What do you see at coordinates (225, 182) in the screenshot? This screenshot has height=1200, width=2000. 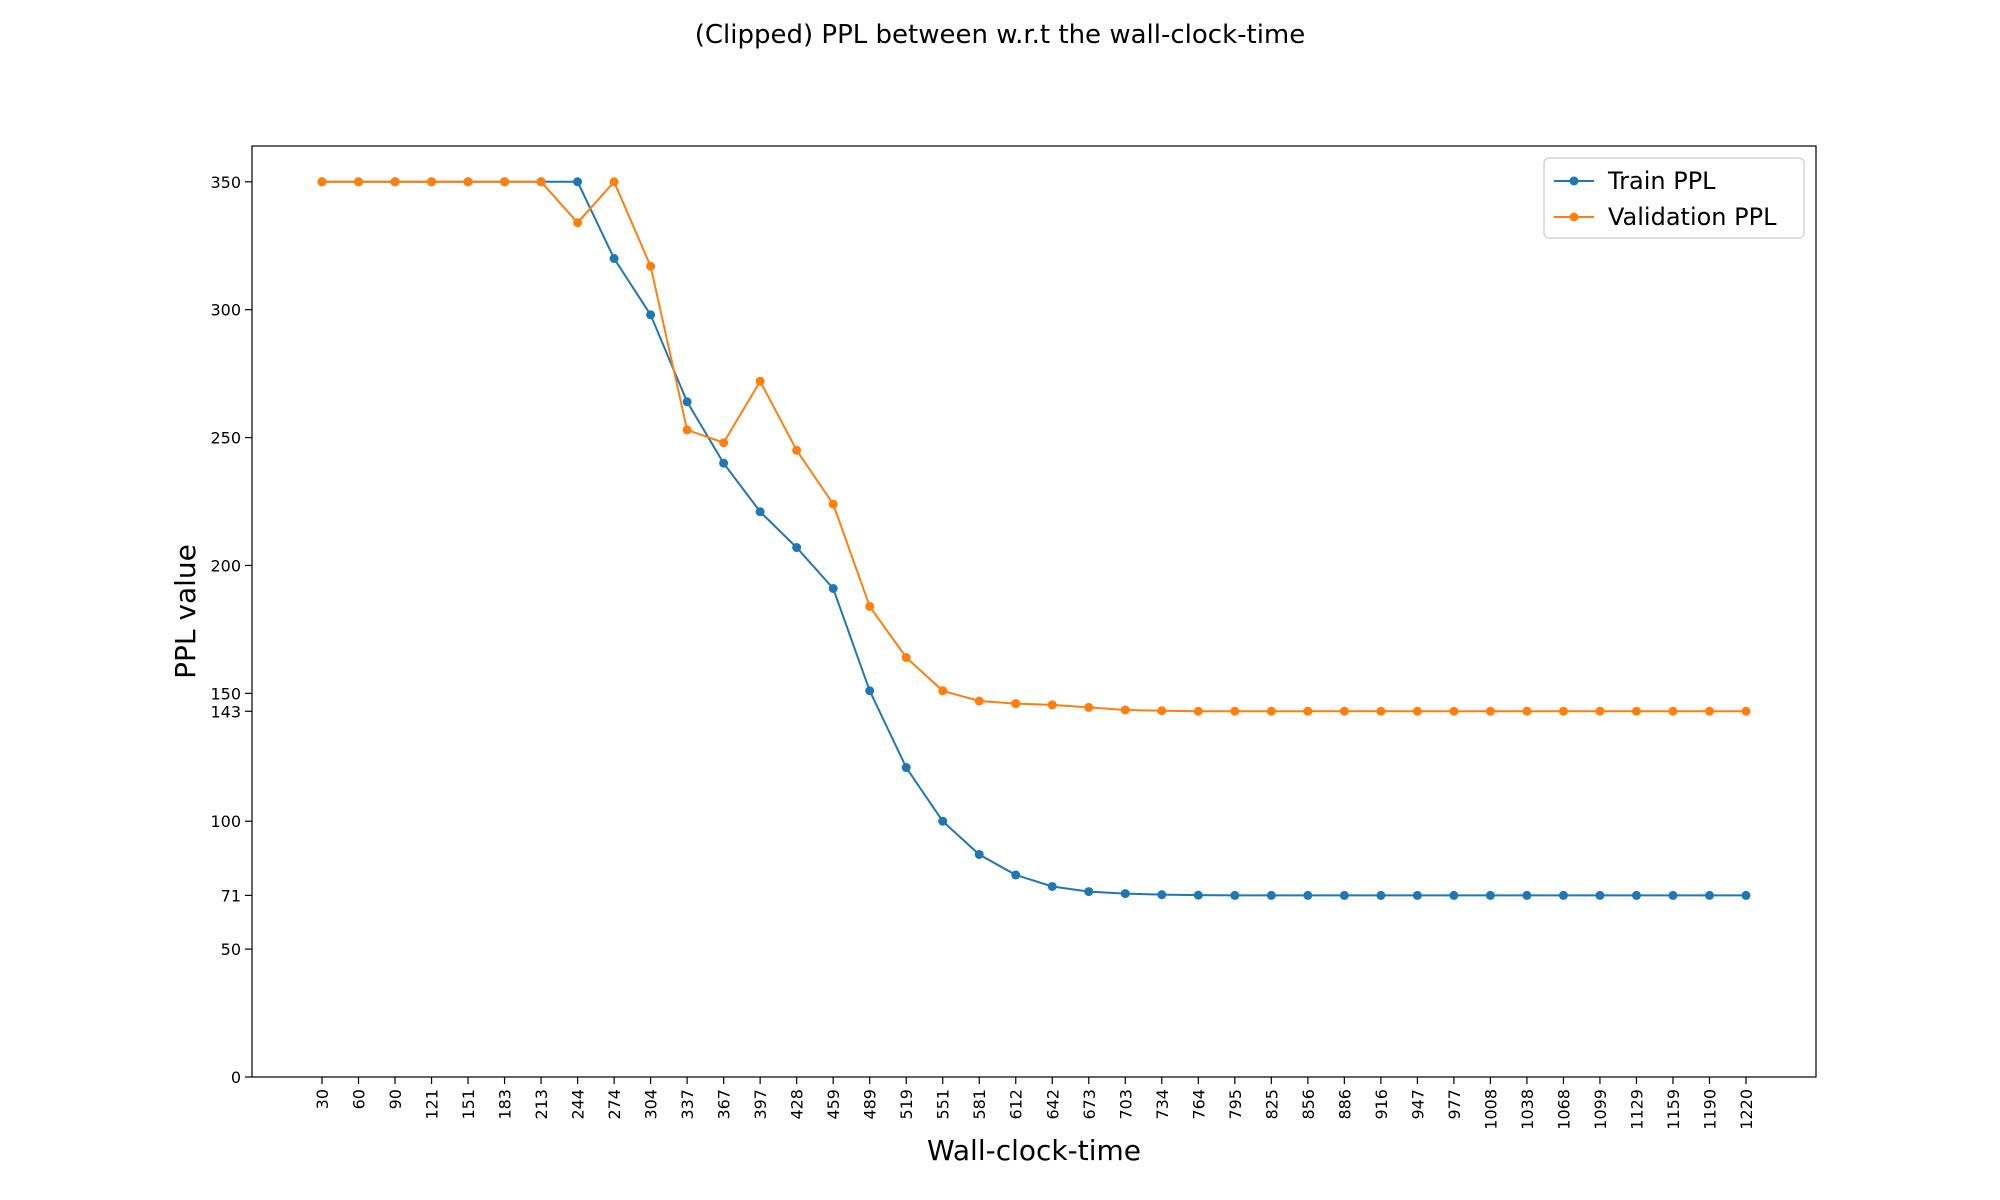 I see `y-tick-label: 350` at bounding box center [225, 182].